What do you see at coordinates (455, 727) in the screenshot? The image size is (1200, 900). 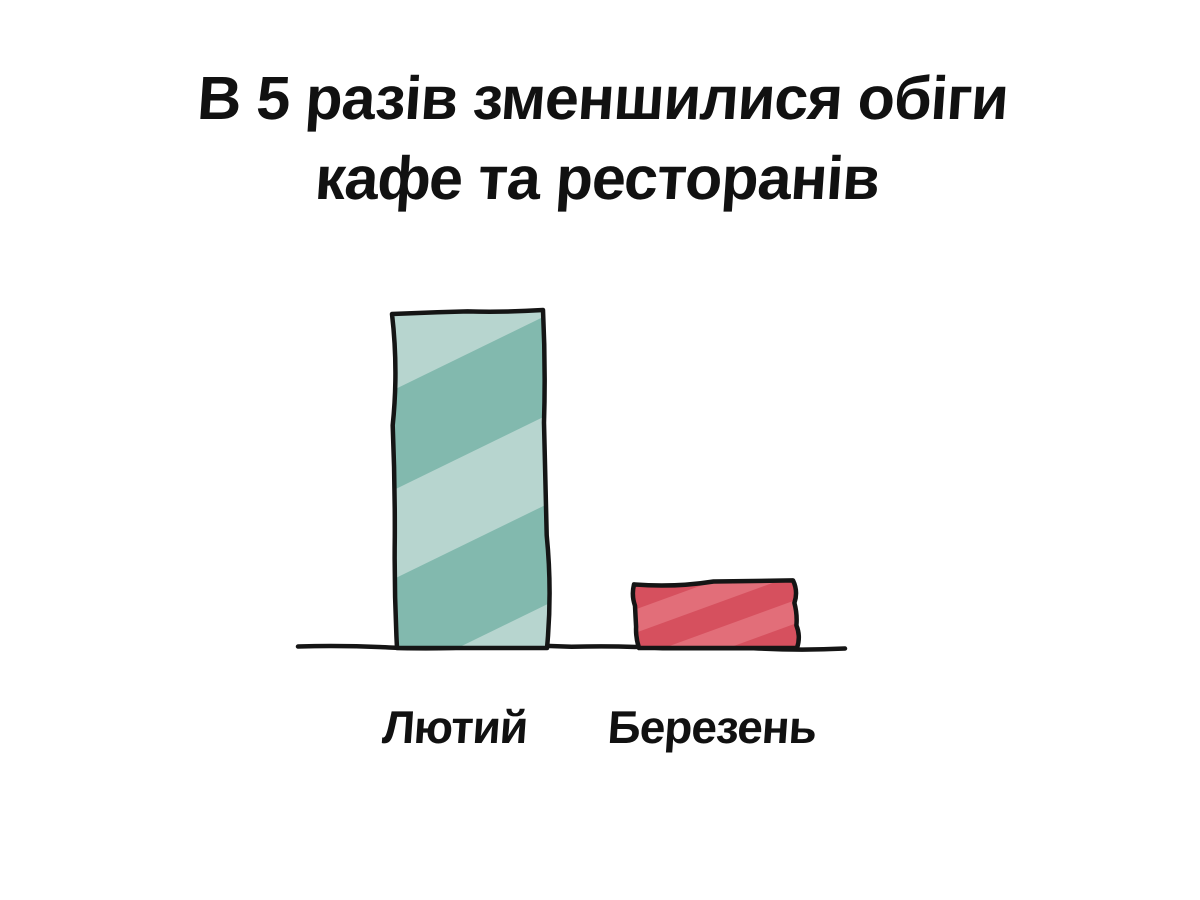 I see `x-label-february: Лютий` at bounding box center [455, 727].